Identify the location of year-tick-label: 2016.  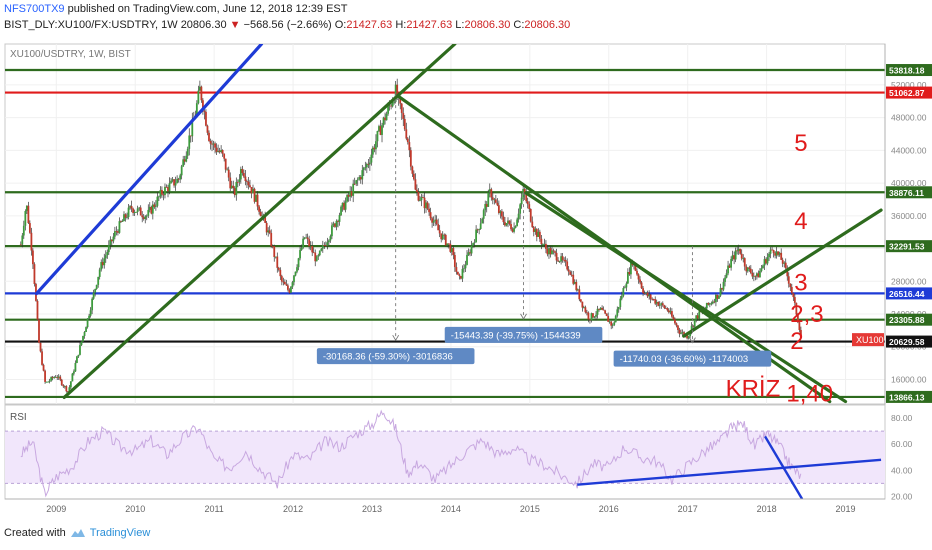
(609, 509).